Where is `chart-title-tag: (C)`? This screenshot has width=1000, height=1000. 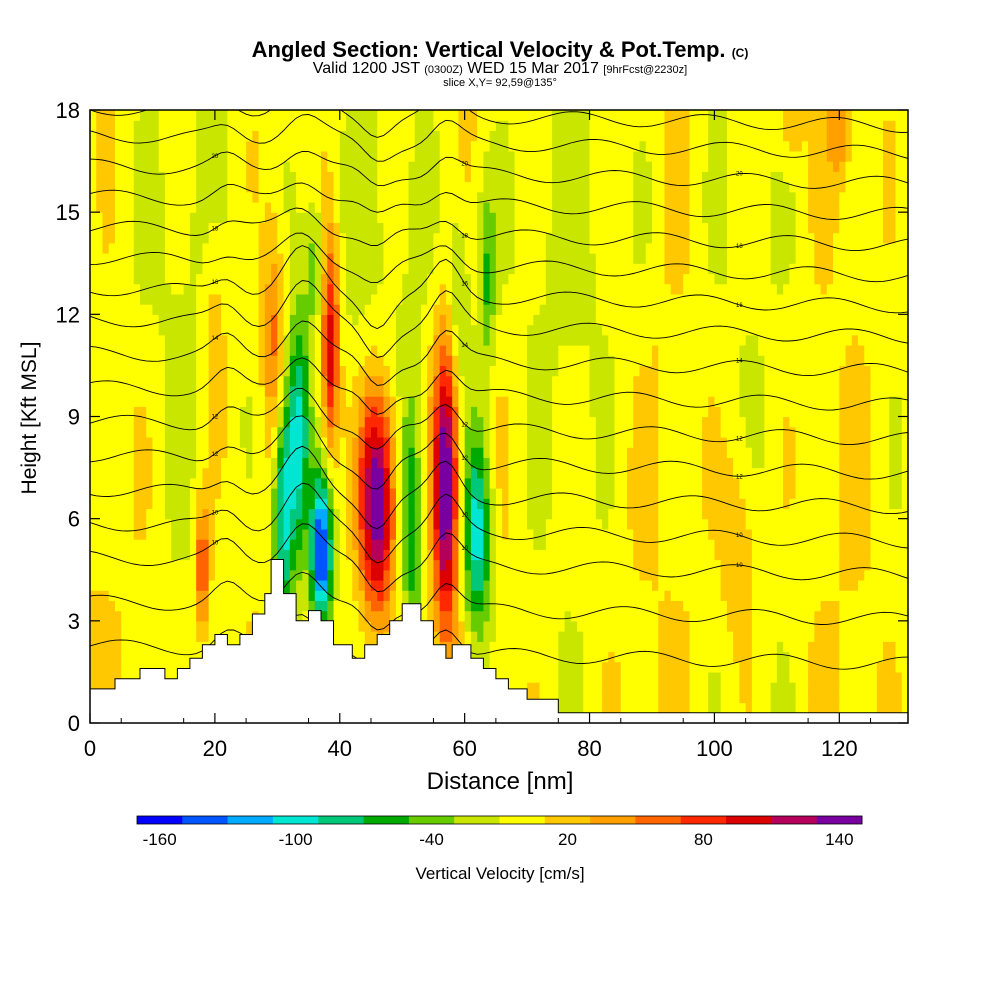 chart-title-tag: (C) is located at coordinates (740, 53).